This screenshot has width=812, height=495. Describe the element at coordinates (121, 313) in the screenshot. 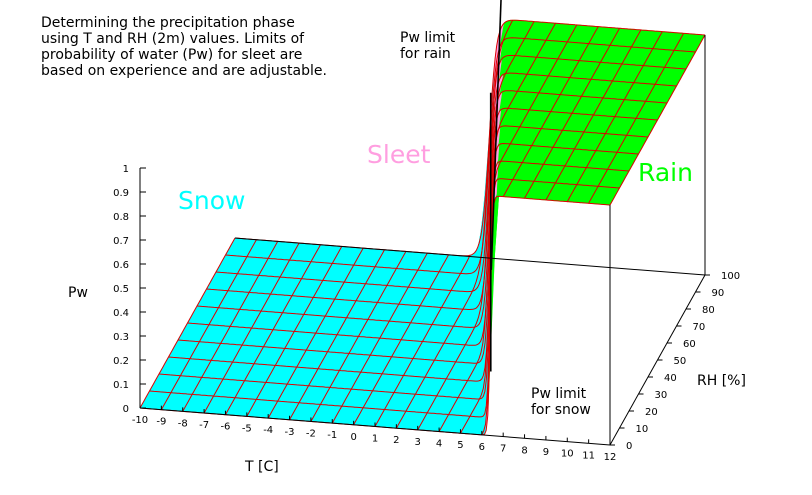

I see `z-tick-label: 0.4` at that location.